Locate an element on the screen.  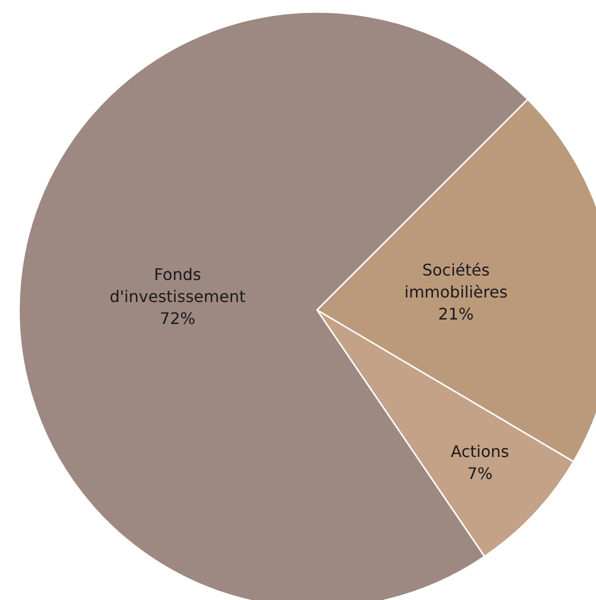
data-label: 21% is located at coordinates (456, 314).